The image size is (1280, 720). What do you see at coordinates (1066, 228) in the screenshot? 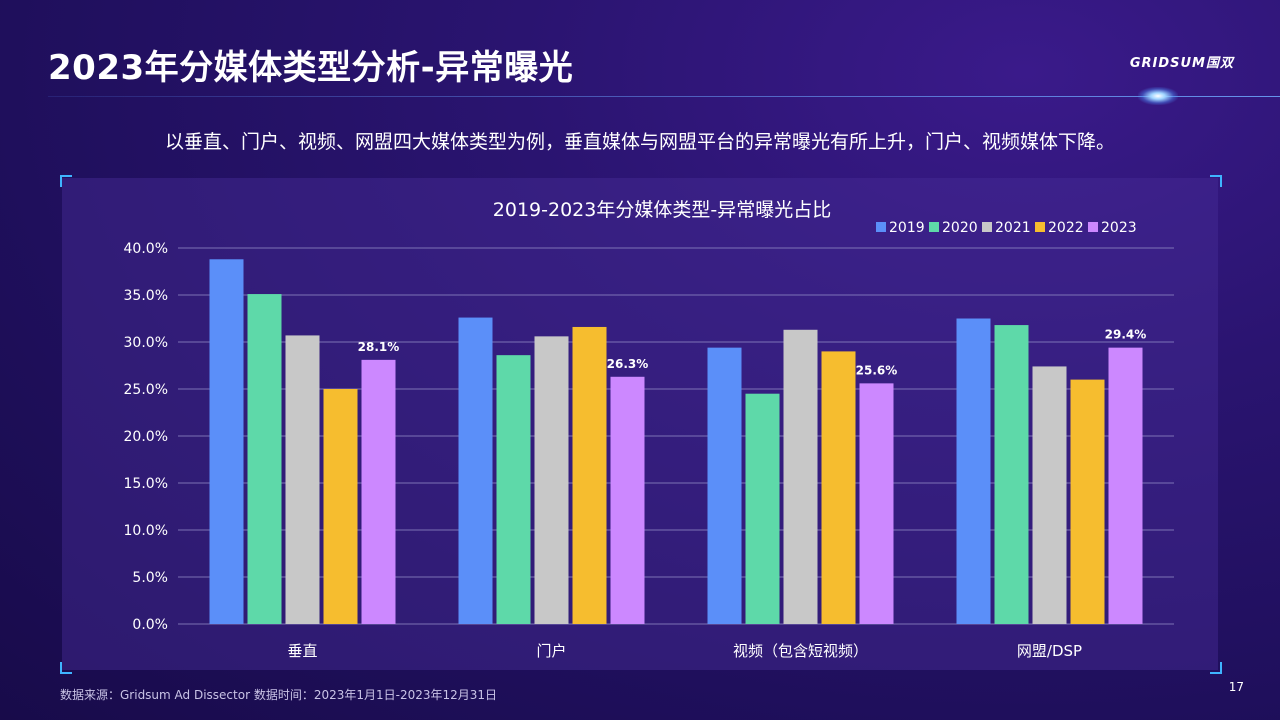
I see `legend-label-2022: 2022` at bounding box center [1066, 228].